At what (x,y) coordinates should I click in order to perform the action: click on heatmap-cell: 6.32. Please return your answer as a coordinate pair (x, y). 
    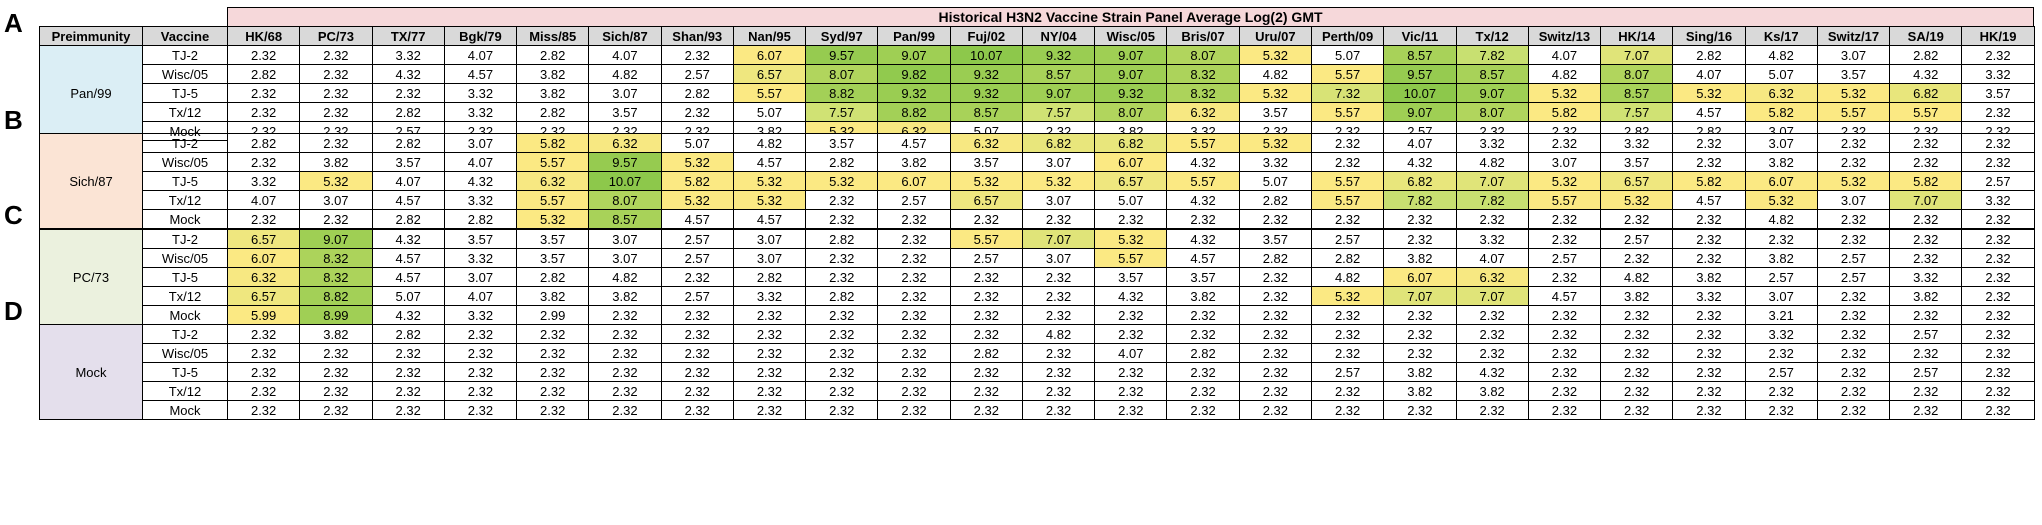
    Looking at the image, I should click on (625, 143).